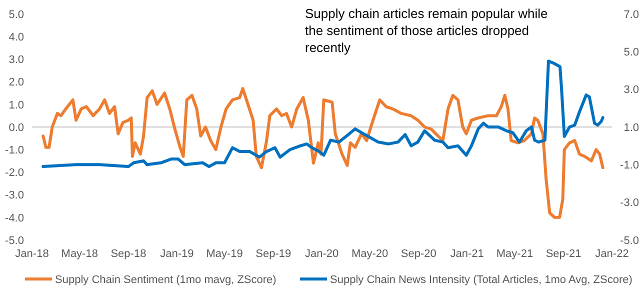 This screenshot has height=307, width=641. Describe the element at coordinates (515, 254) in the screenshot. I see `x-tick-label: May-21` at that location.